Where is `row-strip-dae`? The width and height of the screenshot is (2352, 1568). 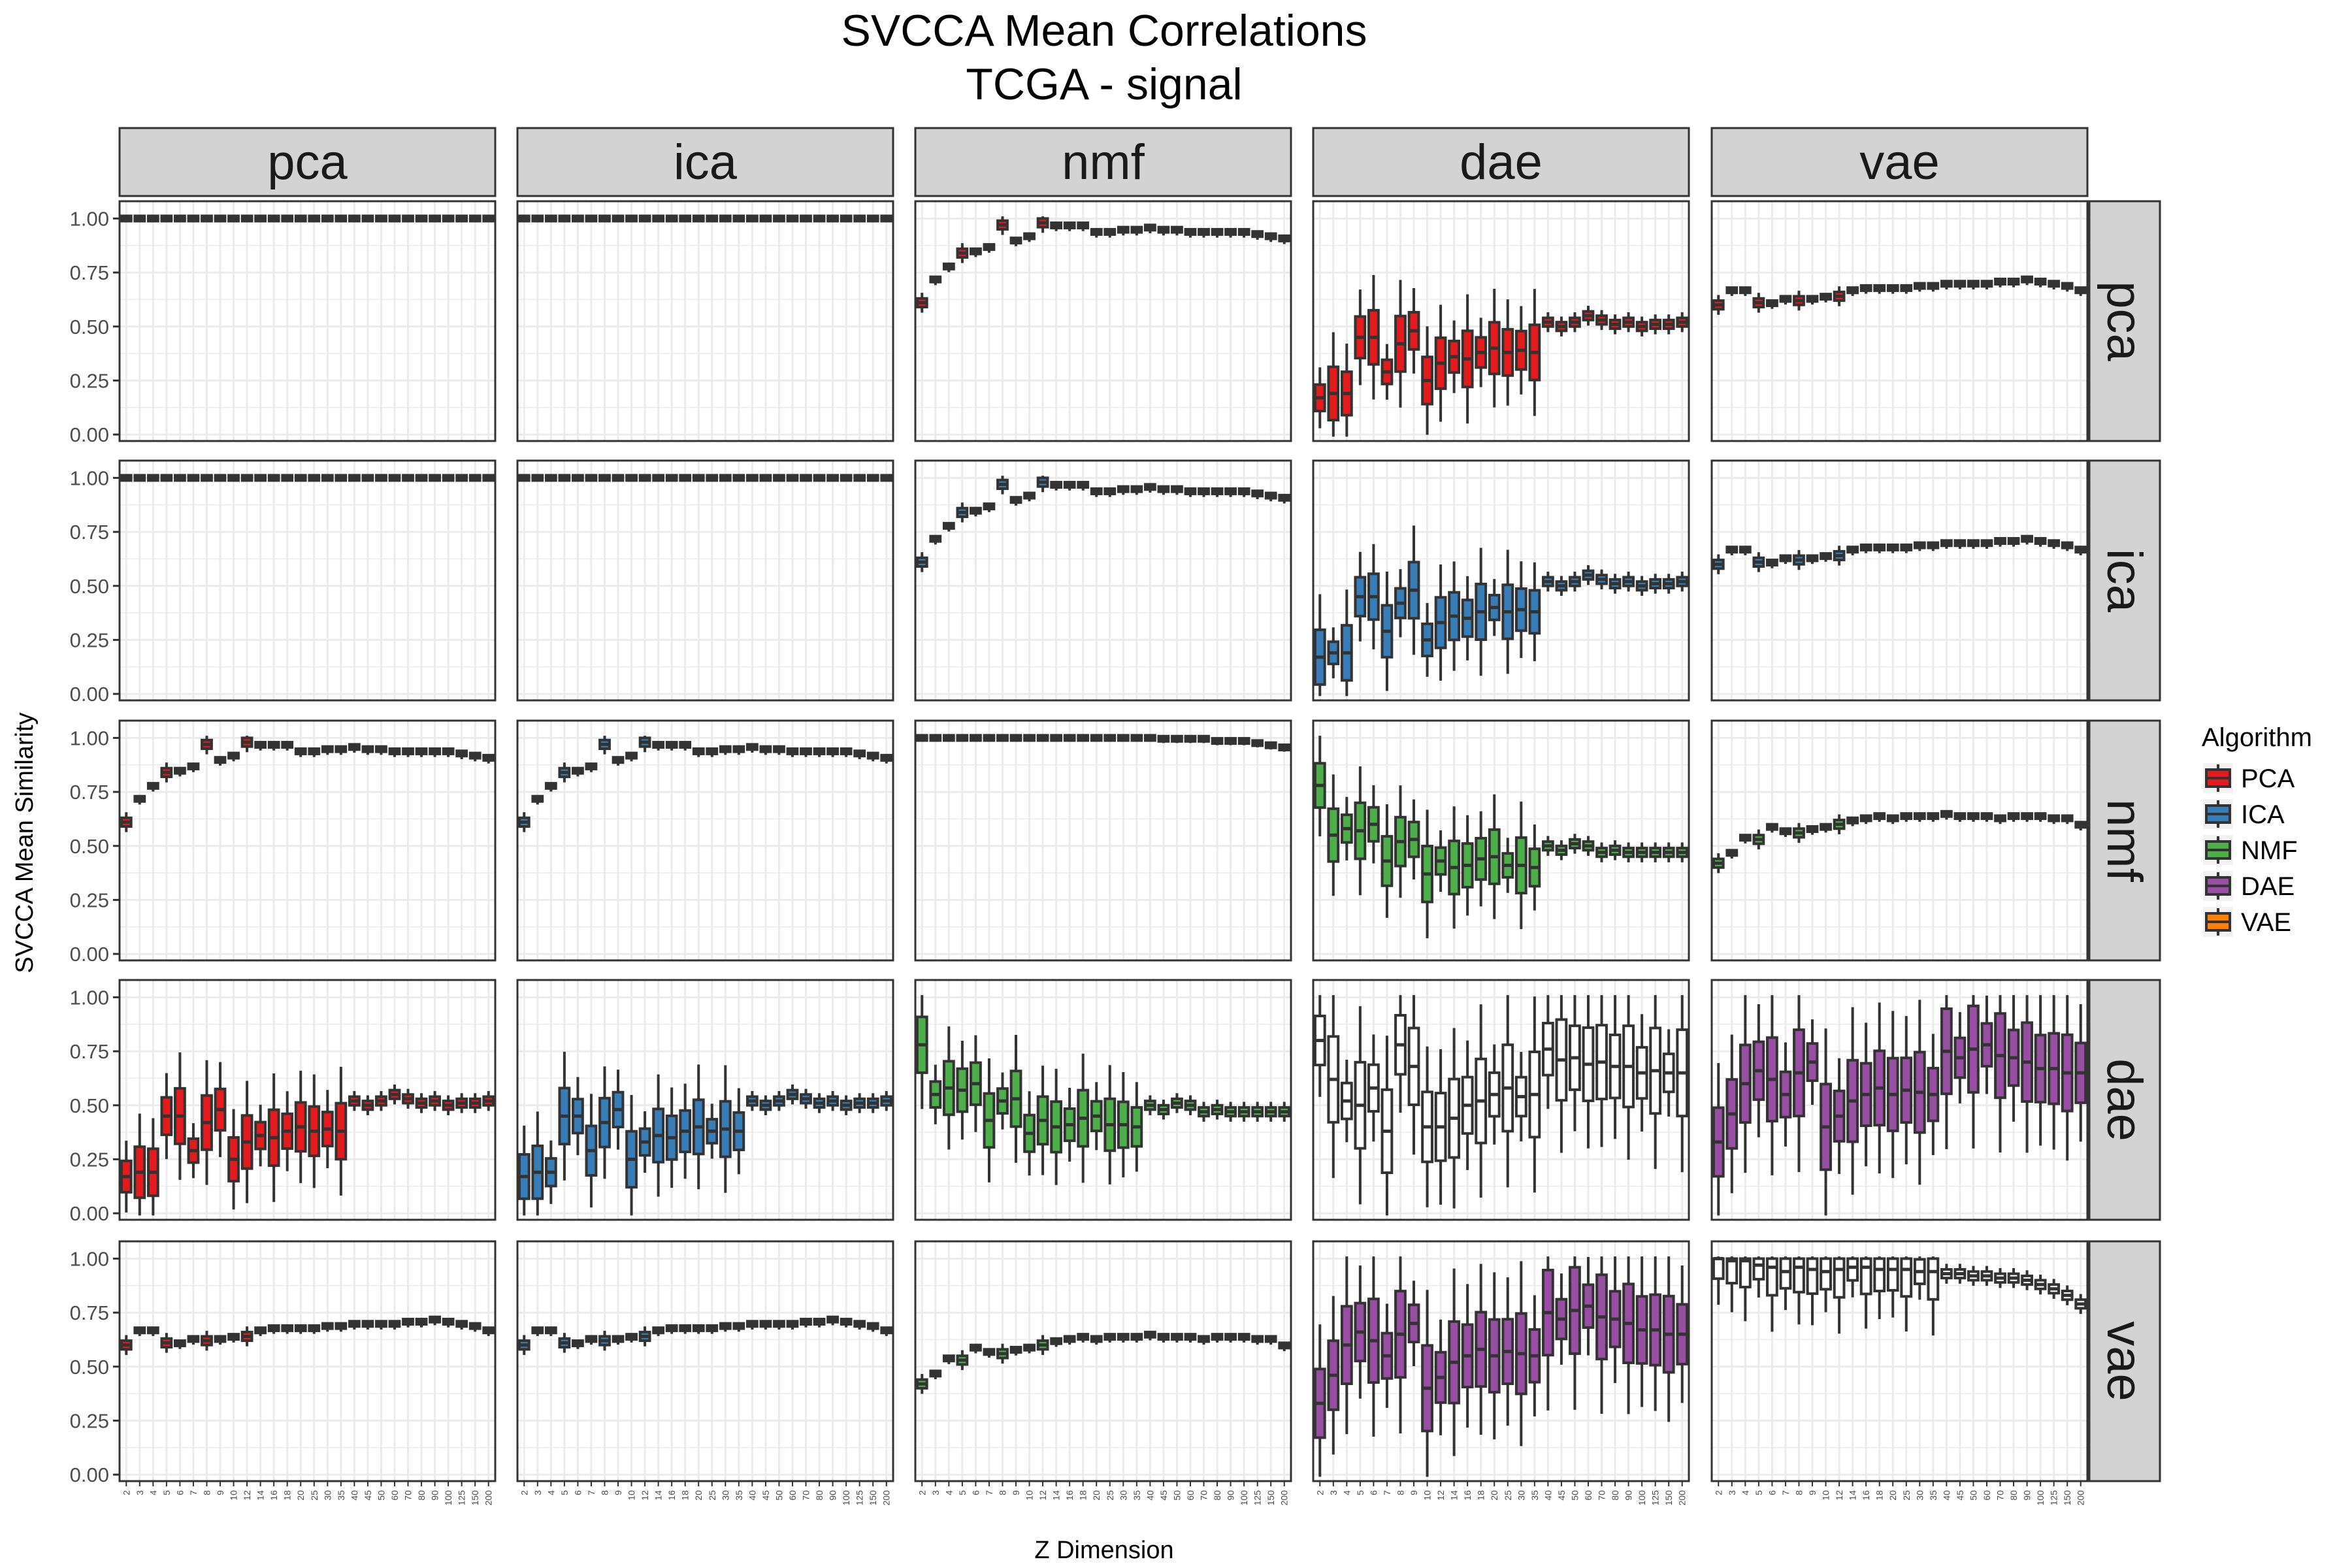
row-strip-dae is located at coordinates (2124, 1100).